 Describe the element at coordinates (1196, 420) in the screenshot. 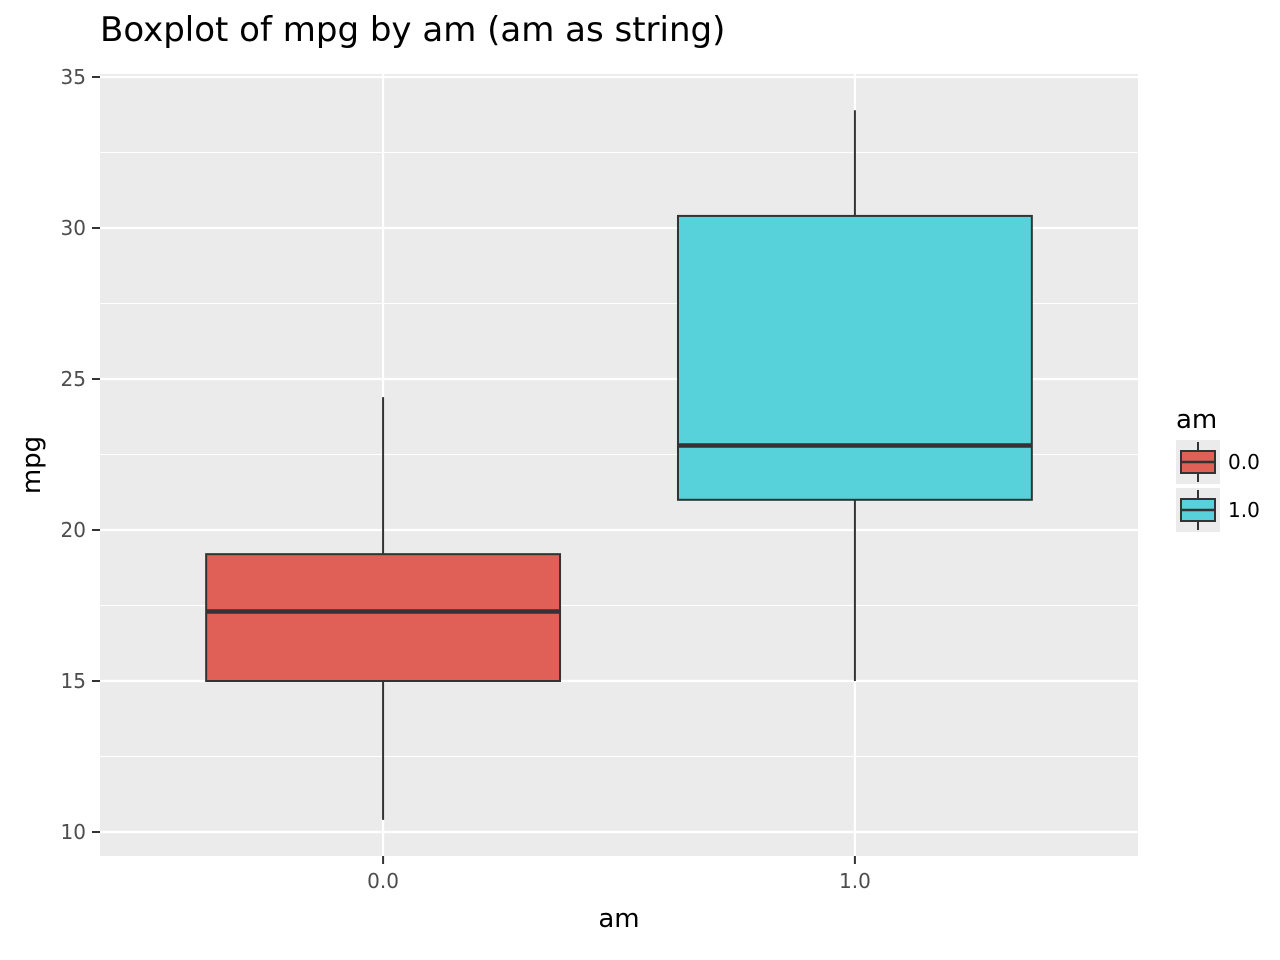

I see `legend-title: am` at that location.